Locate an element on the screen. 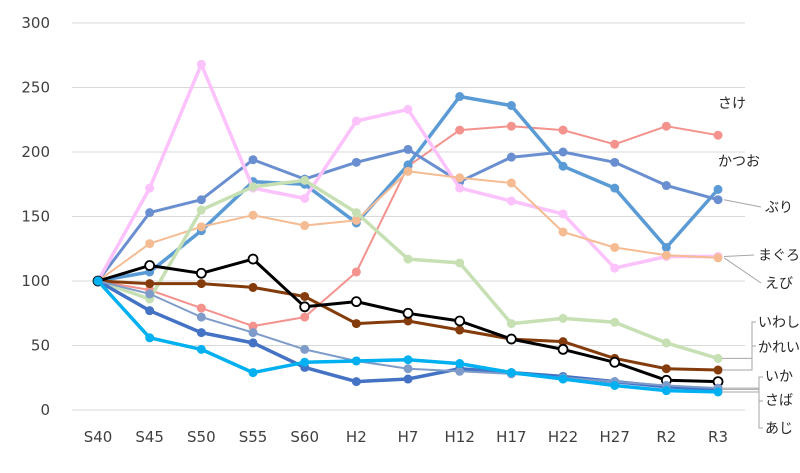  series-label: いか is located at coordinates (779, 377).